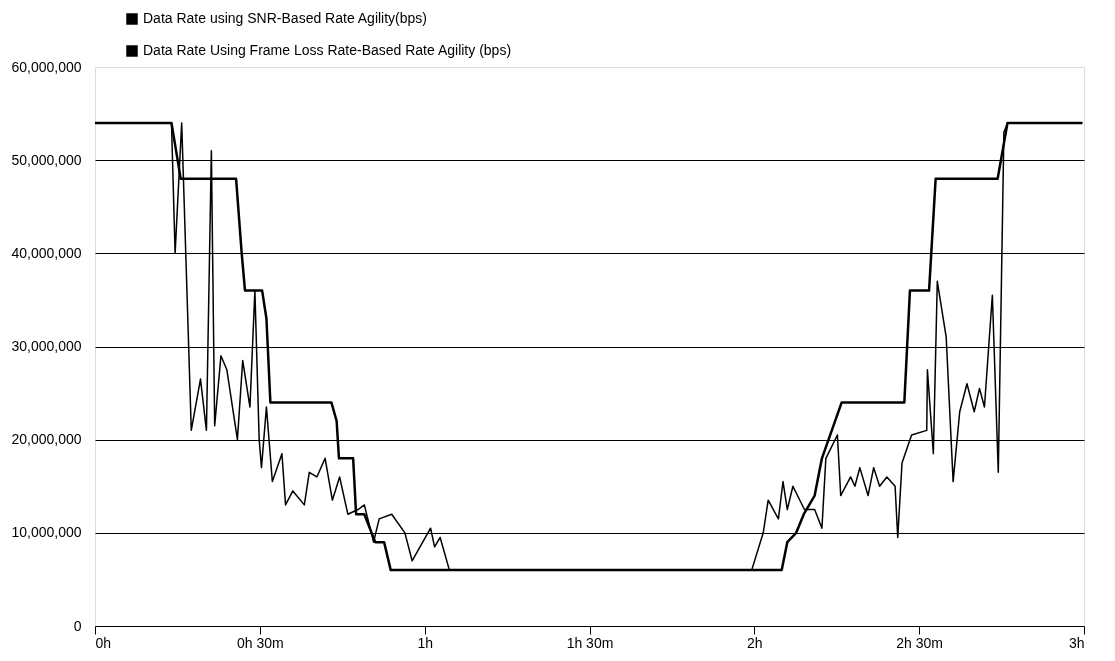 This screenshot has height=661, width=1115. What do you see at coordinates (46, 532) in the screenshot?
I see `y-tick-label: 10,000,000` at bounding box center [46, 532].